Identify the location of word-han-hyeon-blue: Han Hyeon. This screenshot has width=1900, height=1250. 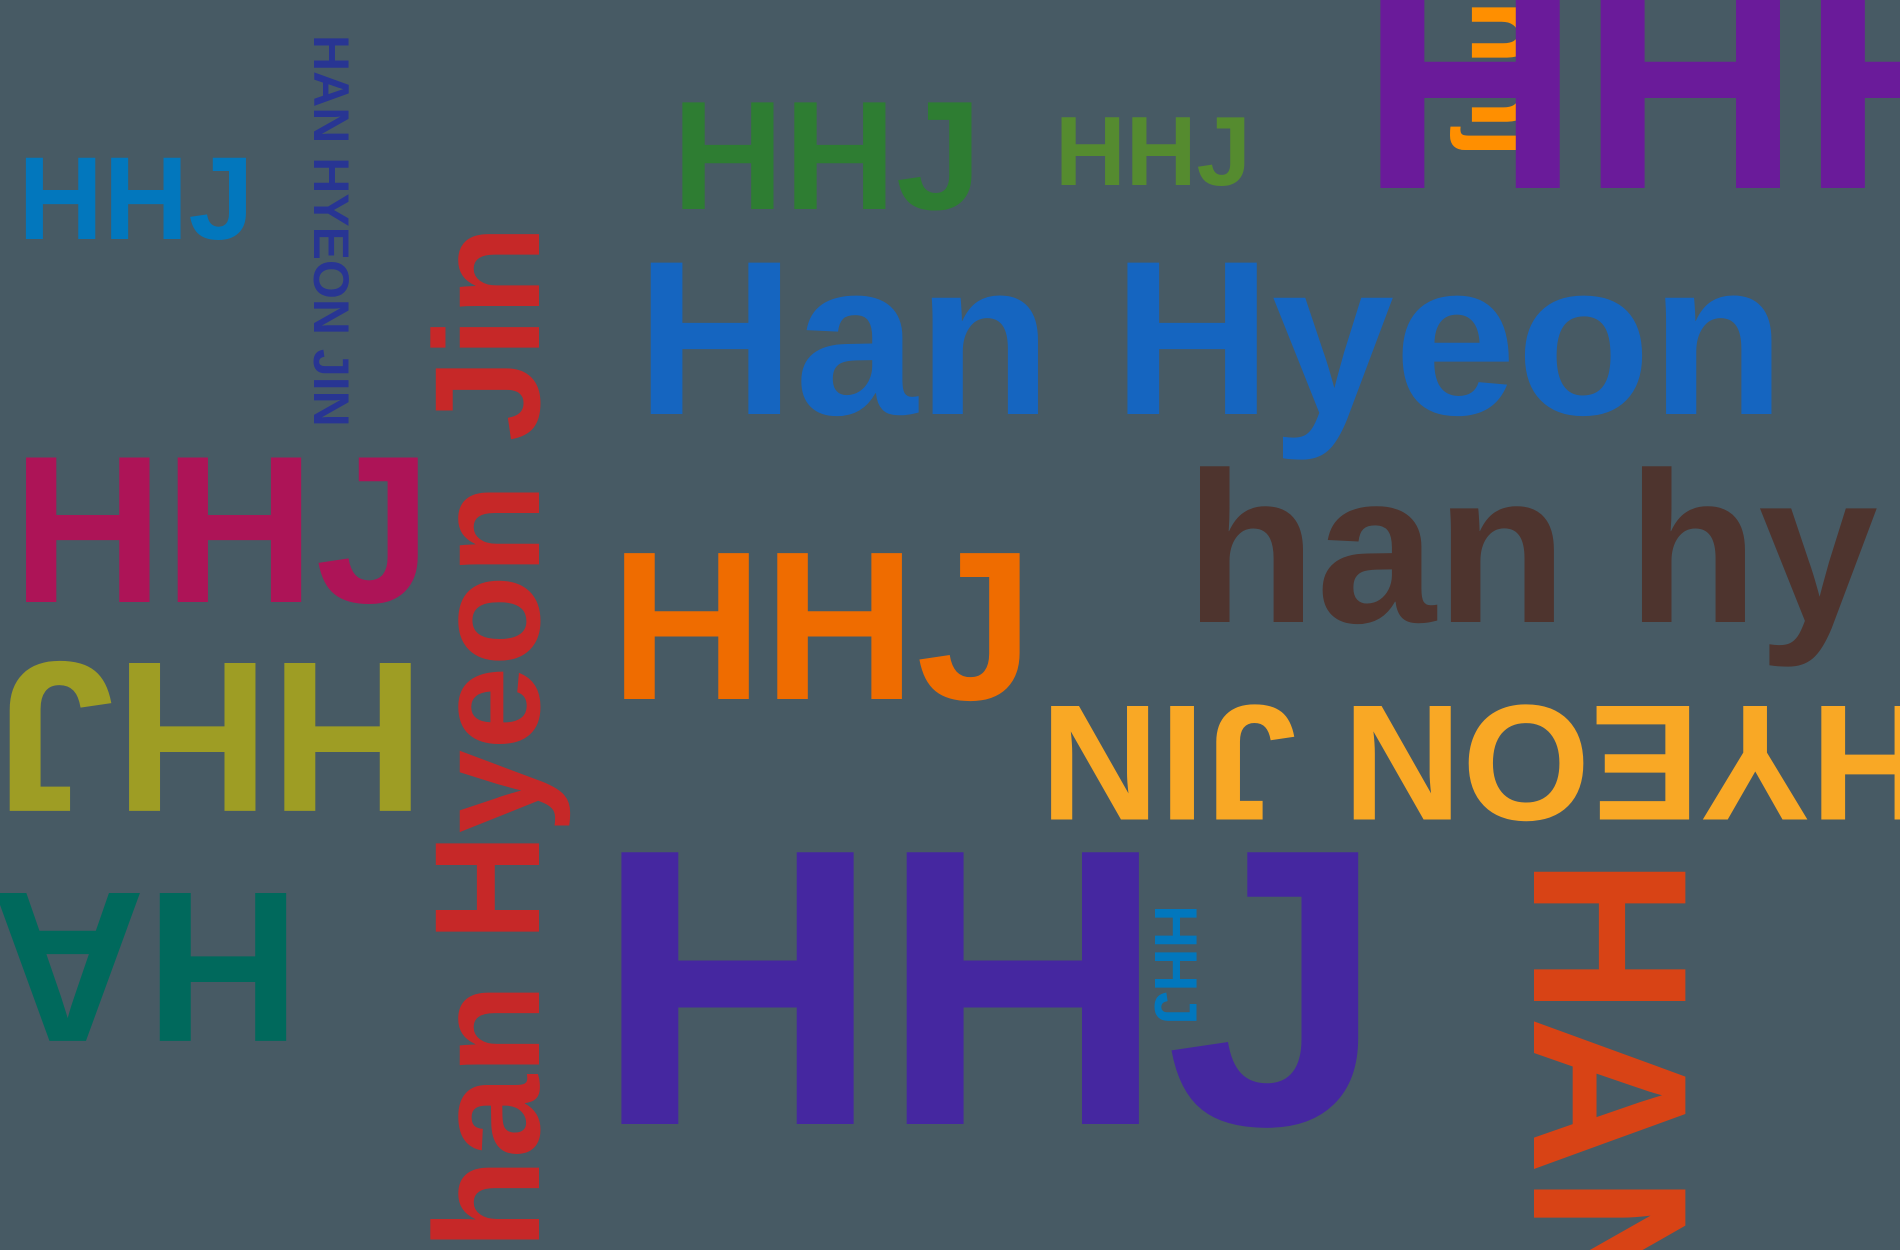
(1211, 338).